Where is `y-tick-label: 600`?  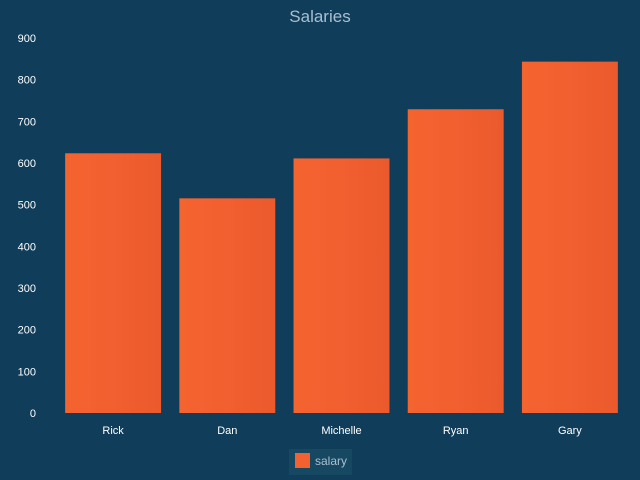
y-tick-label: 600 is located at coordinates (27, 164).